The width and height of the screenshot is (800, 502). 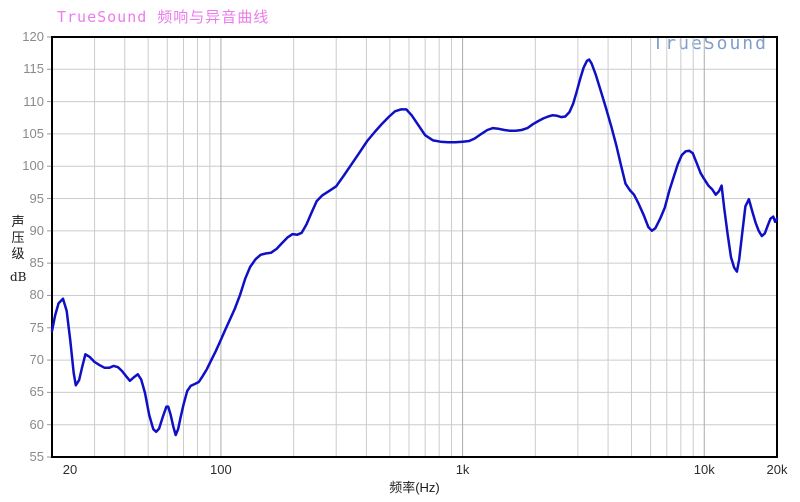 I want to click on x-tick-label: 20k, so click(x=777, y=469).